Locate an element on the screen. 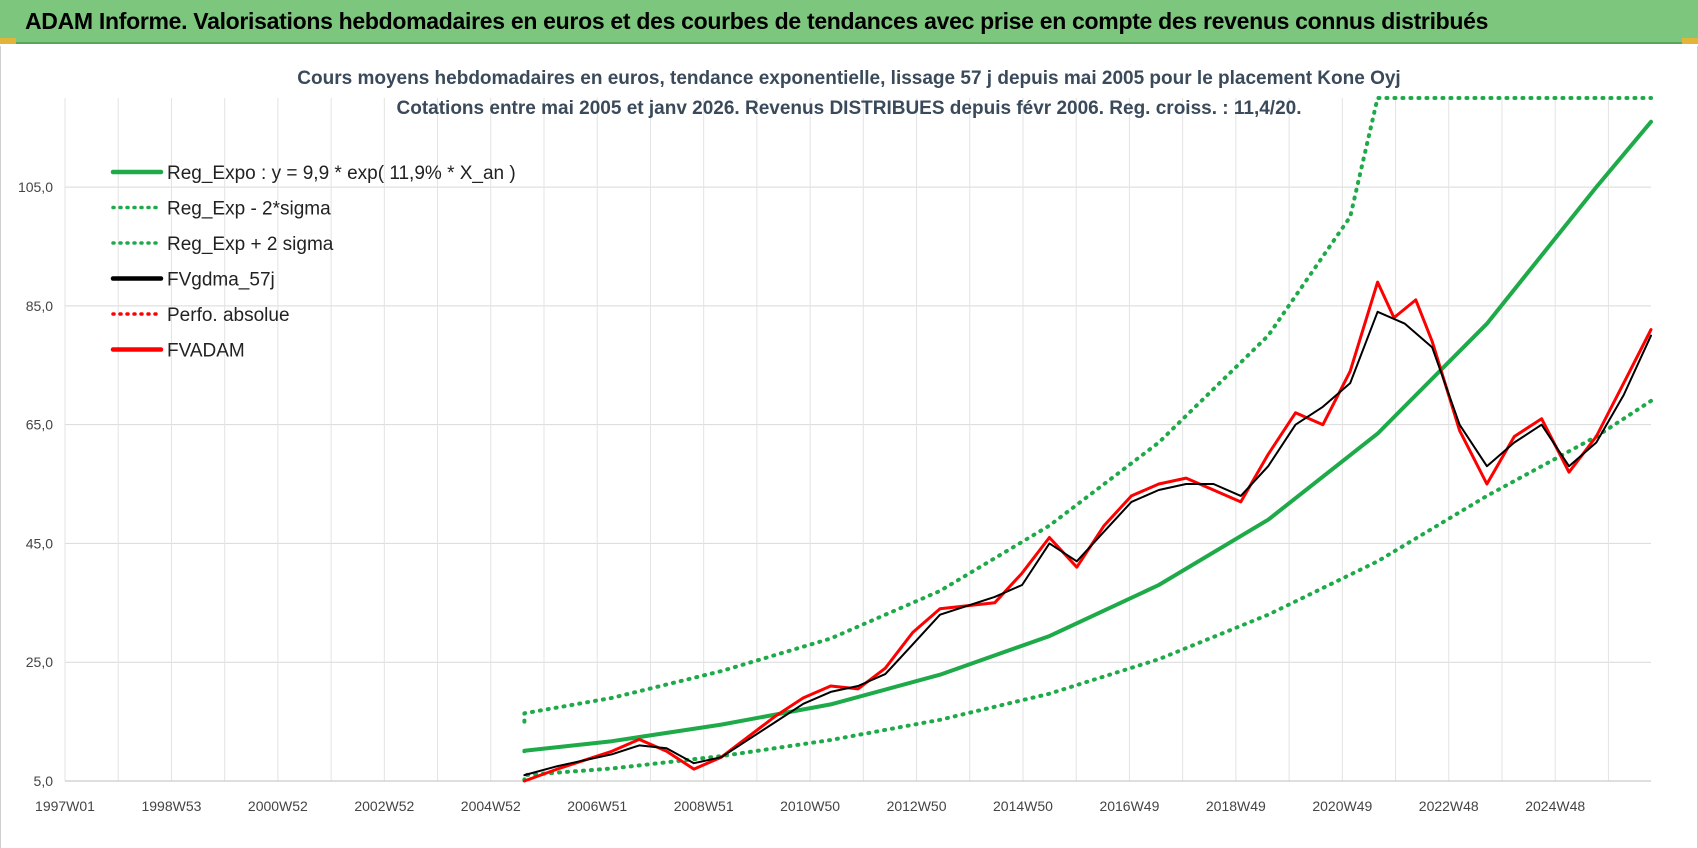  legend-label: Reg_Exp - 2*sigma is located at coordinates (249, 209).